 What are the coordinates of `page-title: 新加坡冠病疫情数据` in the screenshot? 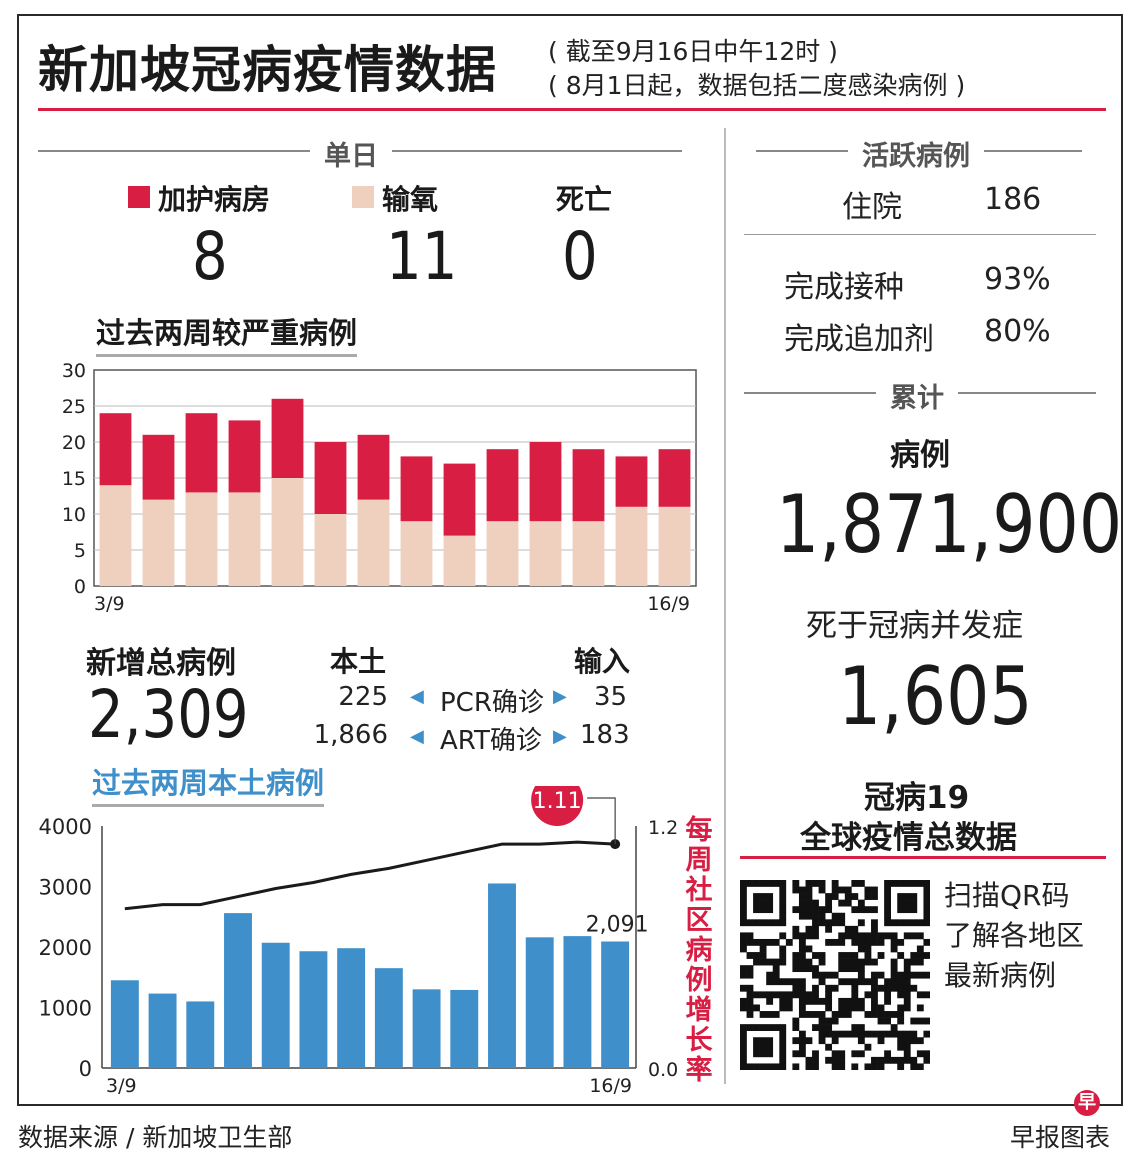 It's located at (267, 70).